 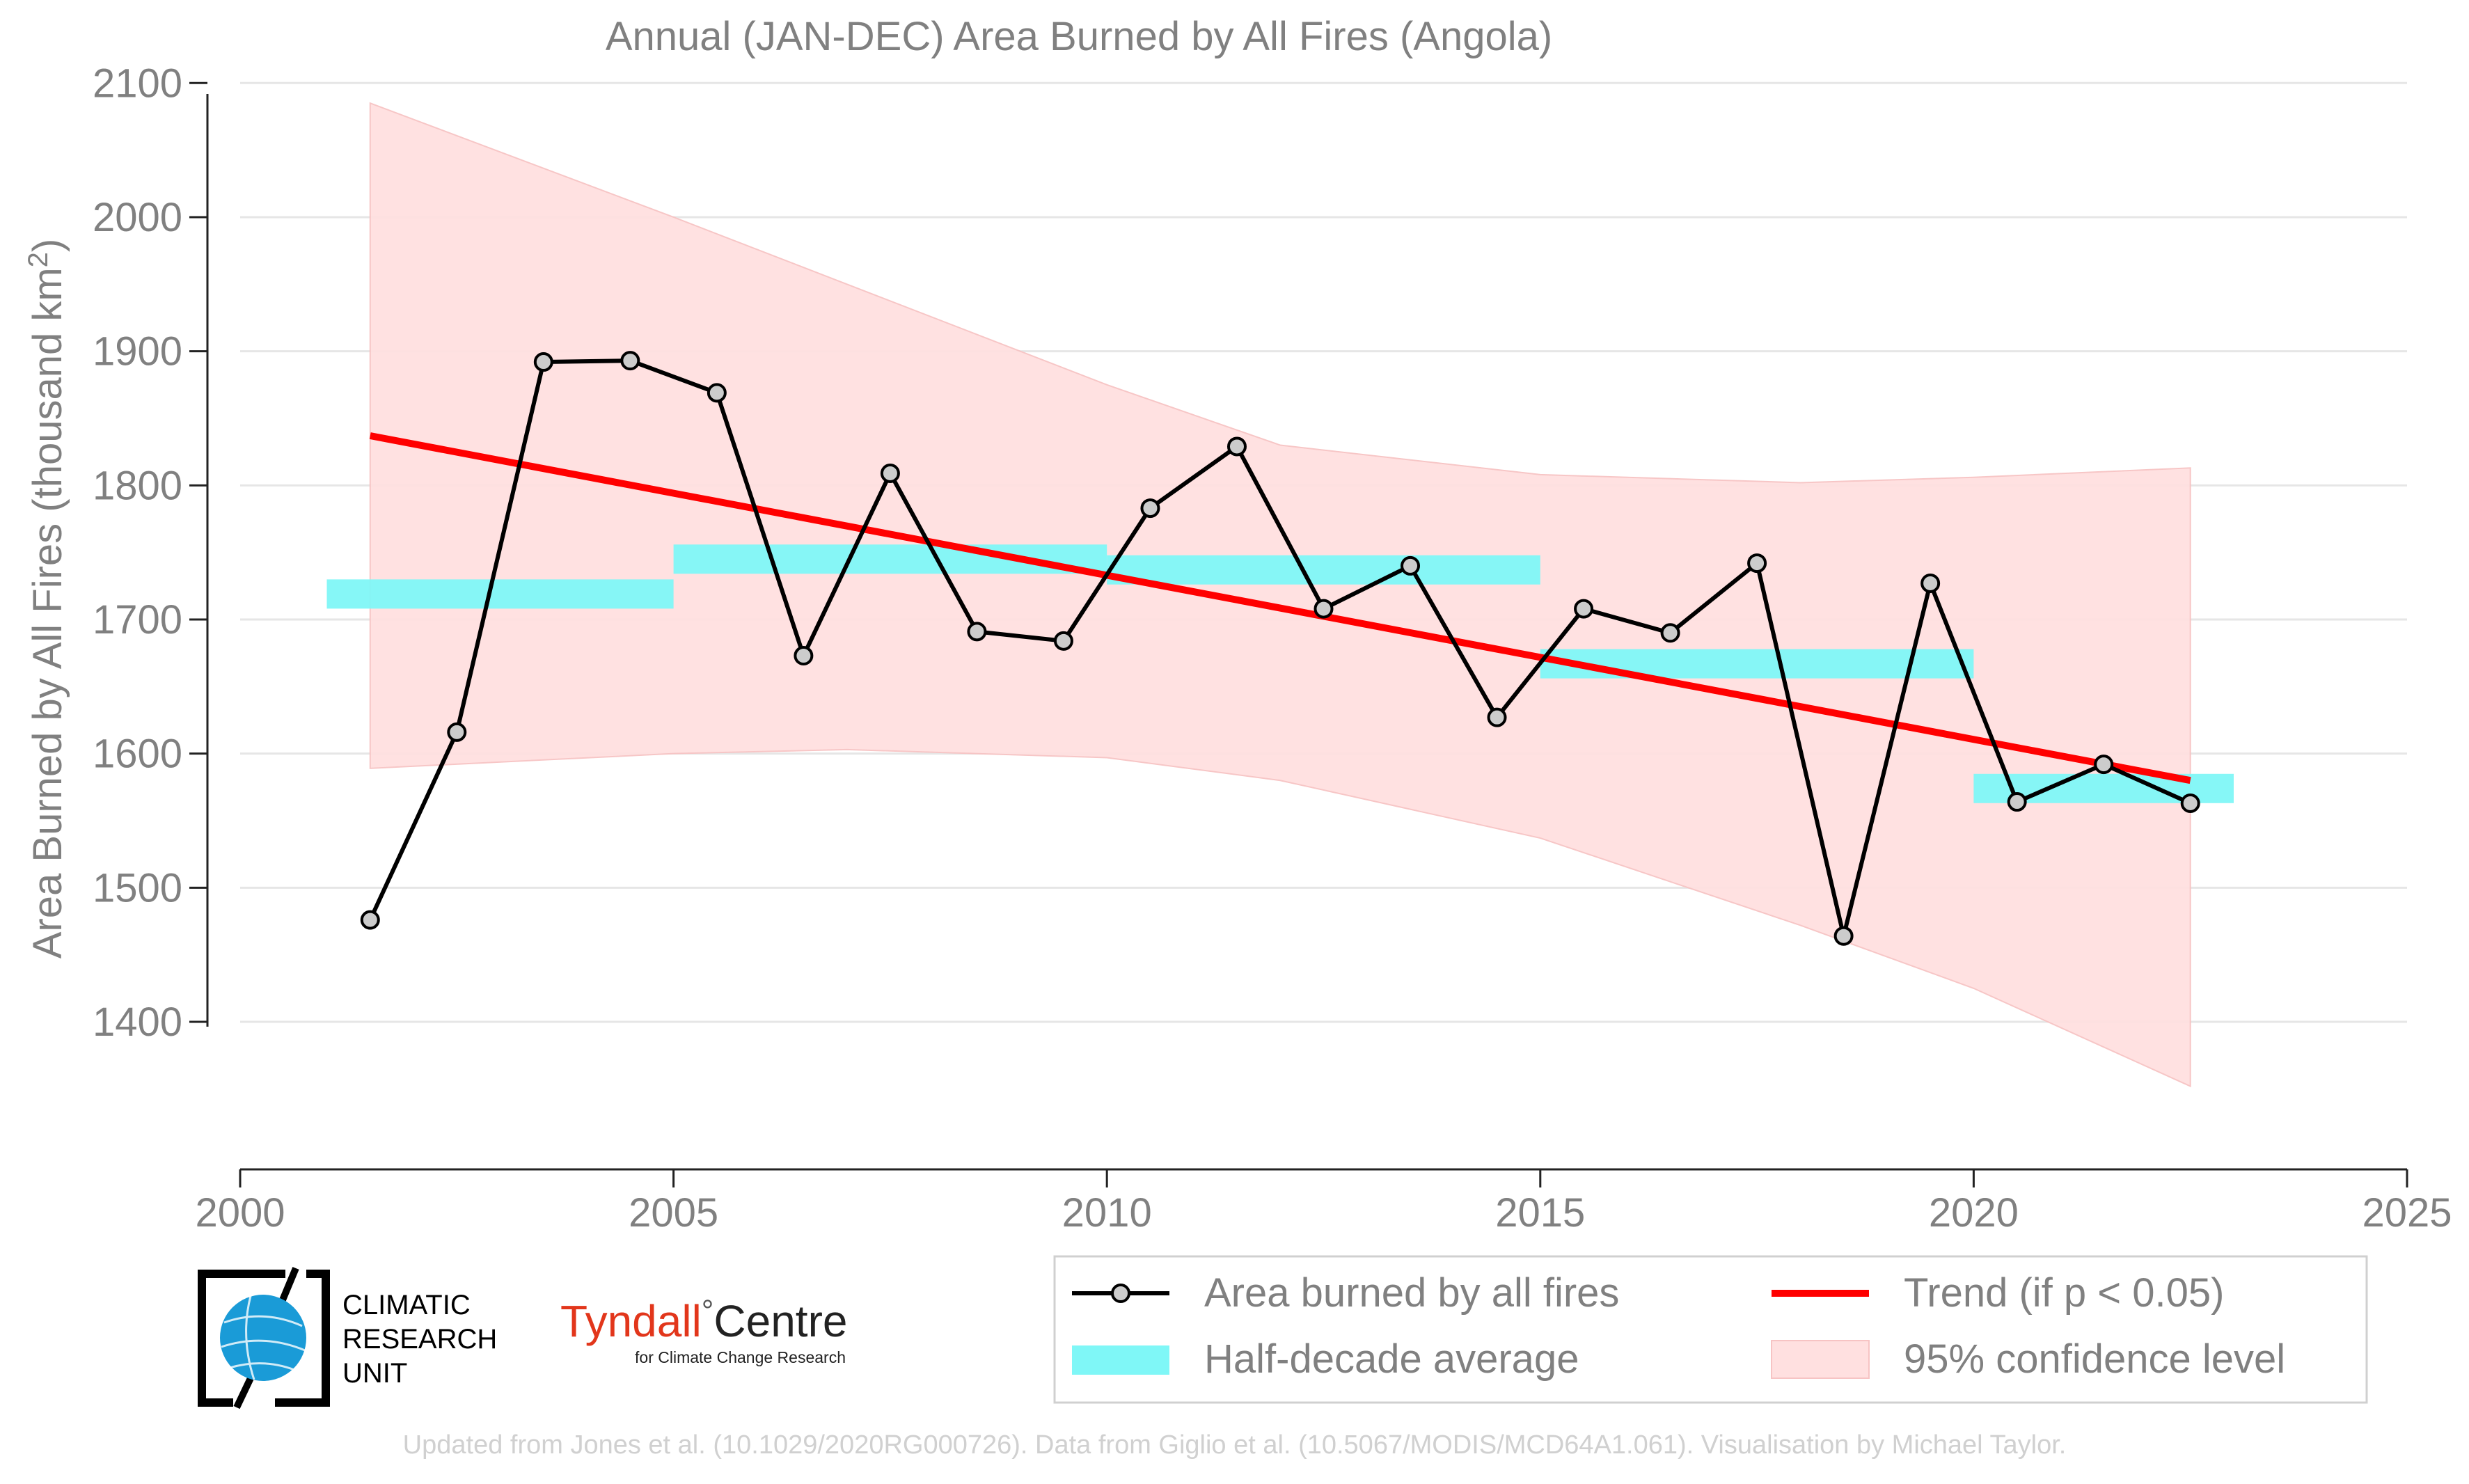 I want to click on y-tick-label-1600: 1600, so click(x=137, y=754).